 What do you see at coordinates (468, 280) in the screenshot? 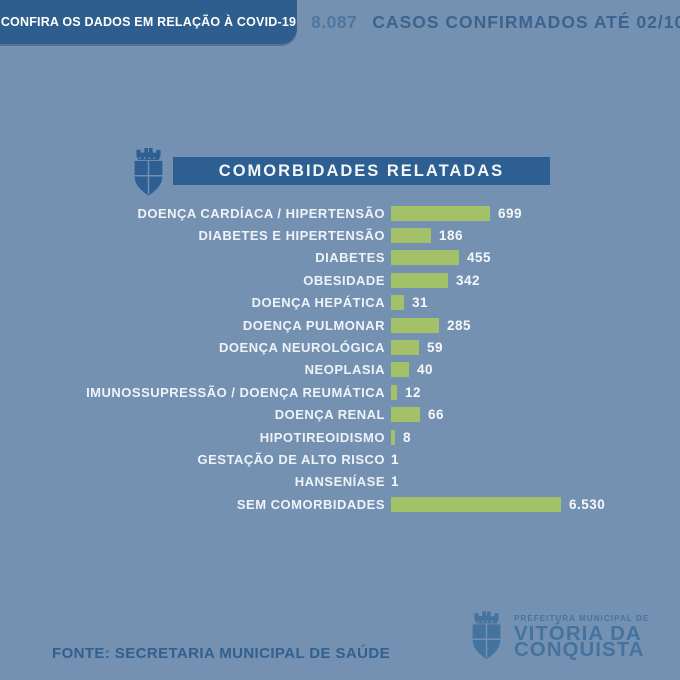
I see `comorbidity-value: 342` at bounding box center [468, 280].